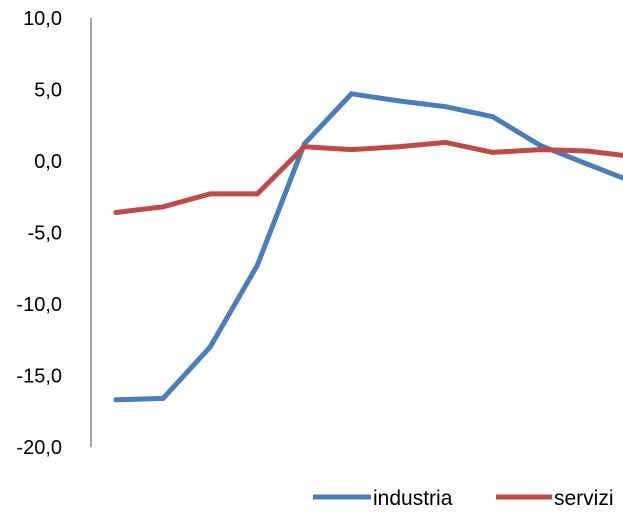 The height and width of the screenshot is (515, 623). What do you see at coordinates (48, 162) in the screenshot?
I see `y-tick-label: 0,0` at bounding box center [48, 162].